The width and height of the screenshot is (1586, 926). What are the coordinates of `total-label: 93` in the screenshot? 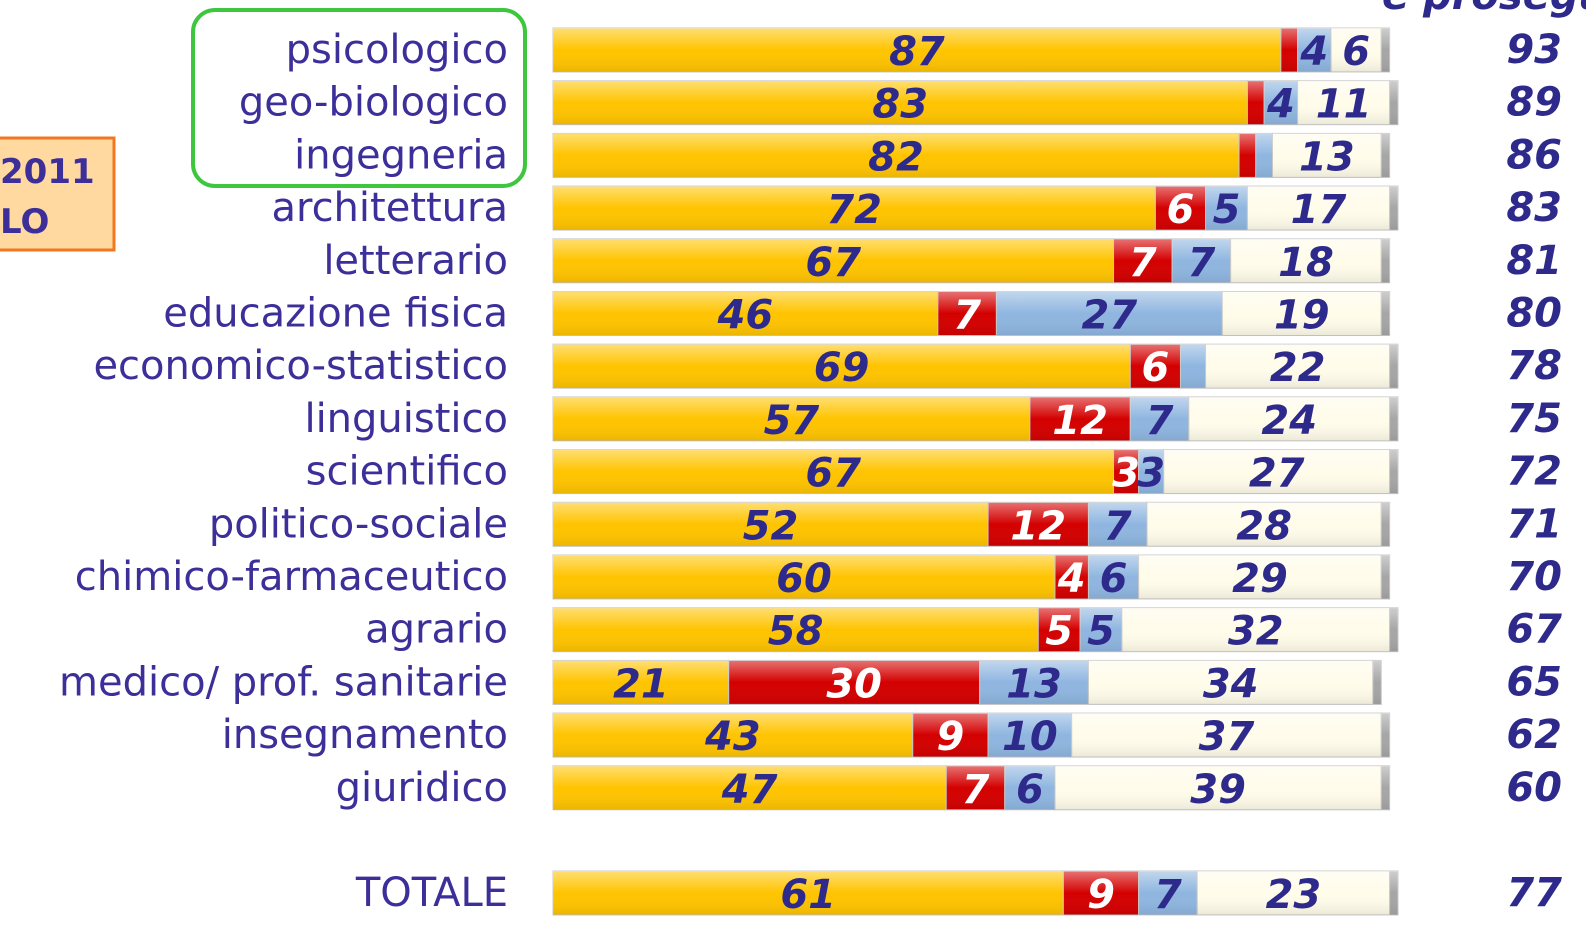 It's located at (1534, 50).